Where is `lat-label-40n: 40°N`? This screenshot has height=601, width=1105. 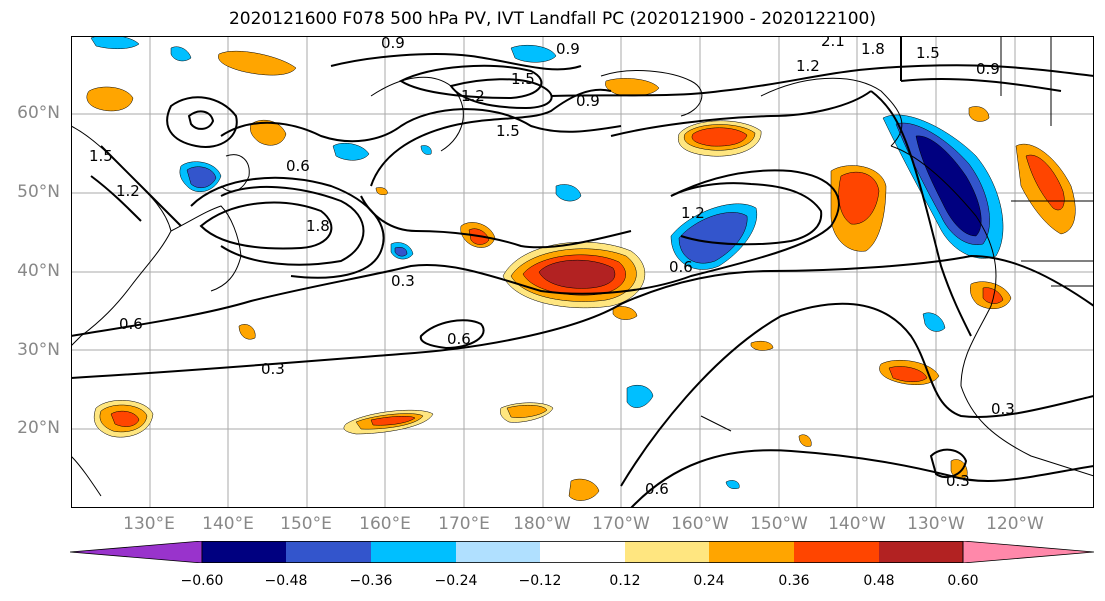 lat-label-40n: 40°N is located at coordinates (38, 271).